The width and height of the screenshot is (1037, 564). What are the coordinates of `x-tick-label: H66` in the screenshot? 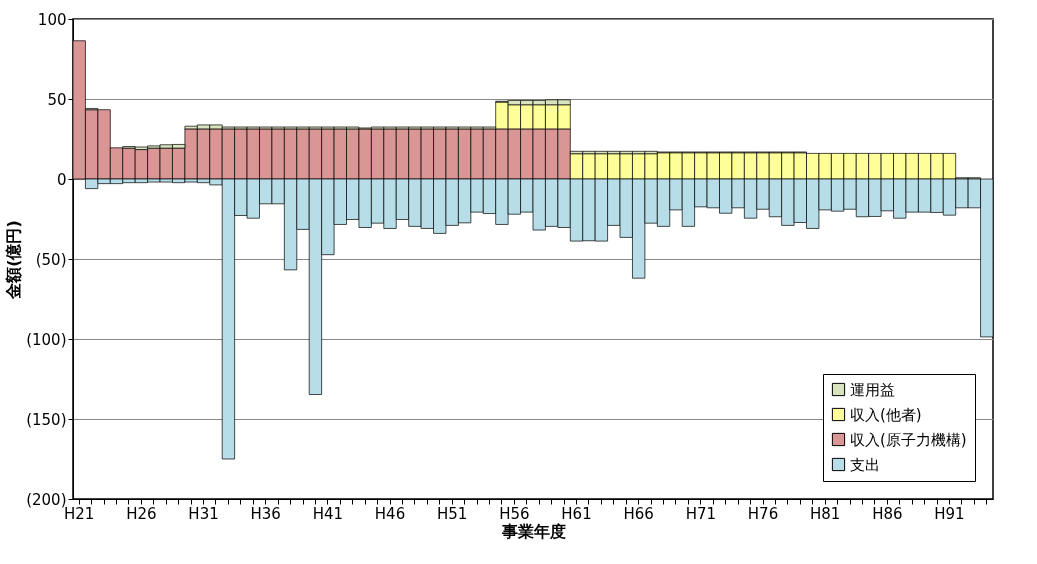 It's located at (638, 513).